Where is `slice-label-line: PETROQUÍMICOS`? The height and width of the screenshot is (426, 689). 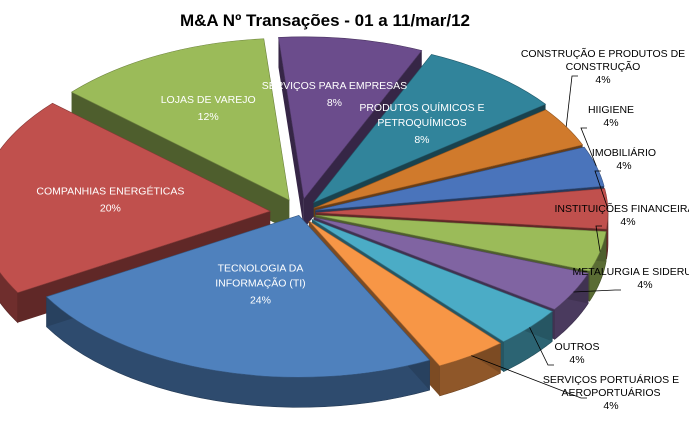
slice-label-line: PETROQUÍMICOS is located at coordinates (421, 122).